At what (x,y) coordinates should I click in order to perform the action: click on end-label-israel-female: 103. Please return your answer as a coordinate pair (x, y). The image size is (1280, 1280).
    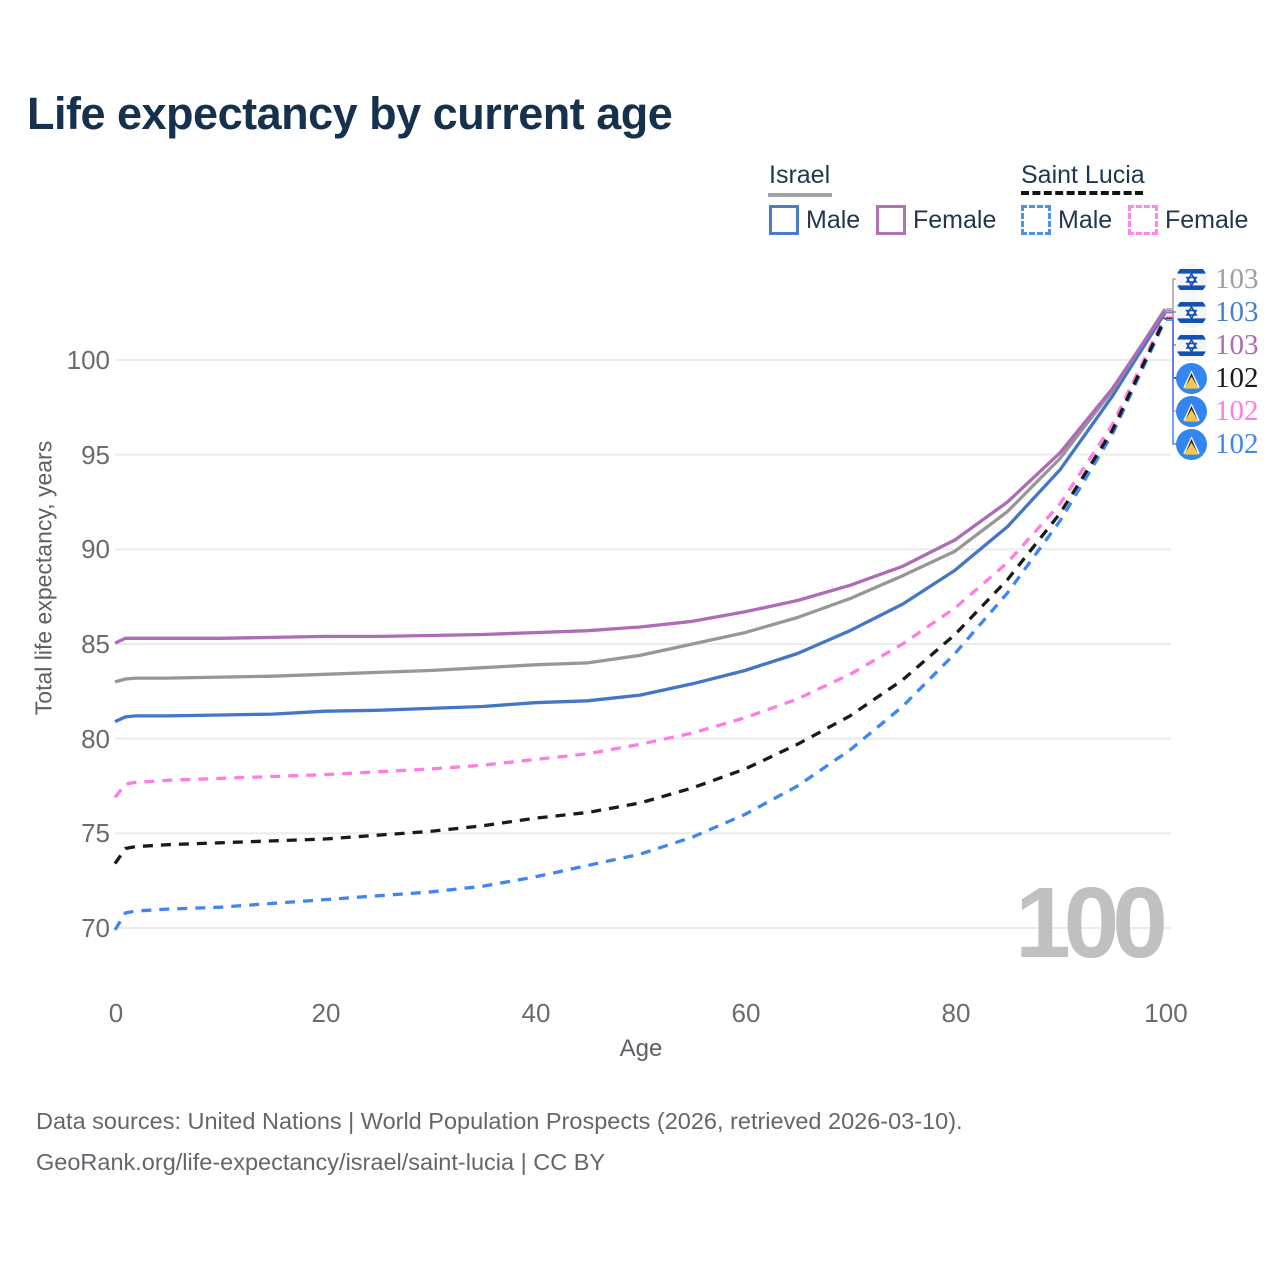
    Looking at the image, I should click on (1217, 345).